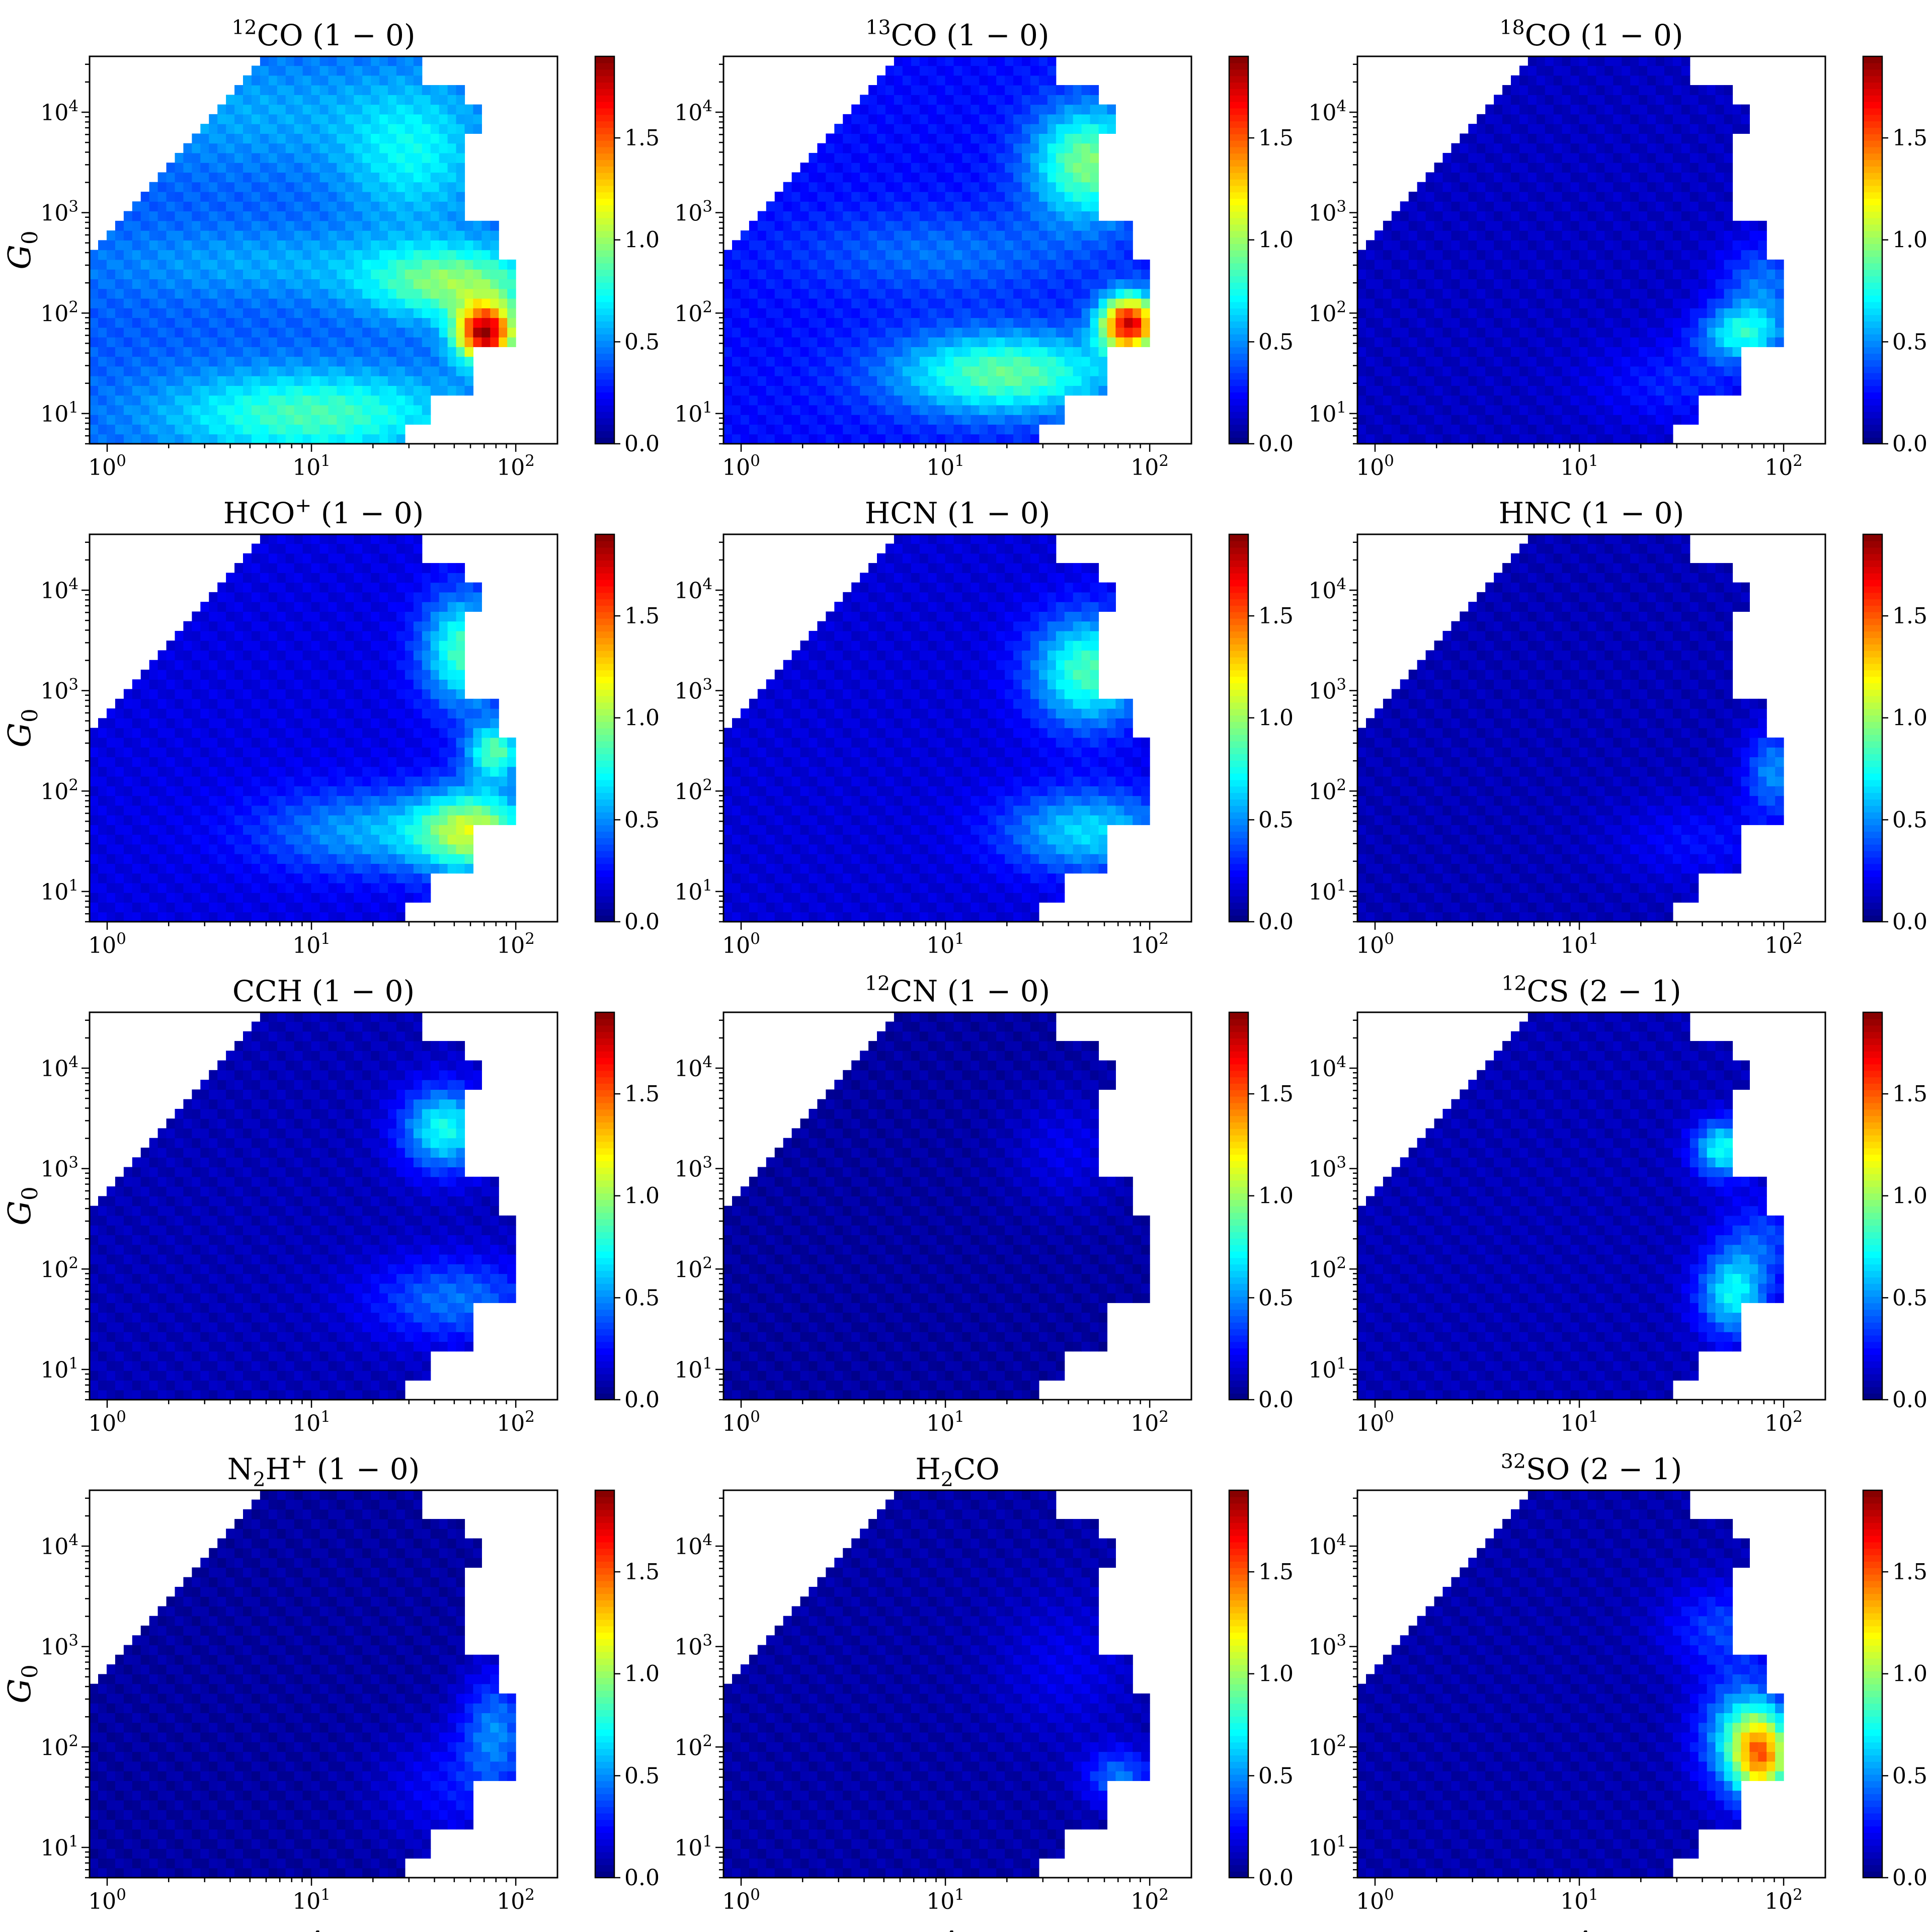 This screenshot has width=1932, height=1932. Describe the element at coordinates (312, 466) in the screenshot. I see `x-tick-label: 101` at that location.